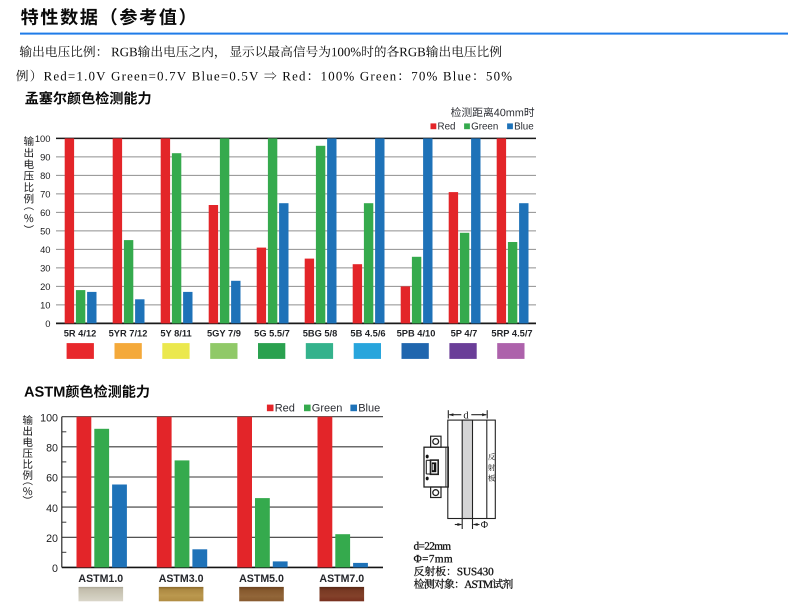 This screenshot has width=800, height=614. I want to click on svg-text: ASTM3.0, so click(181, 579).